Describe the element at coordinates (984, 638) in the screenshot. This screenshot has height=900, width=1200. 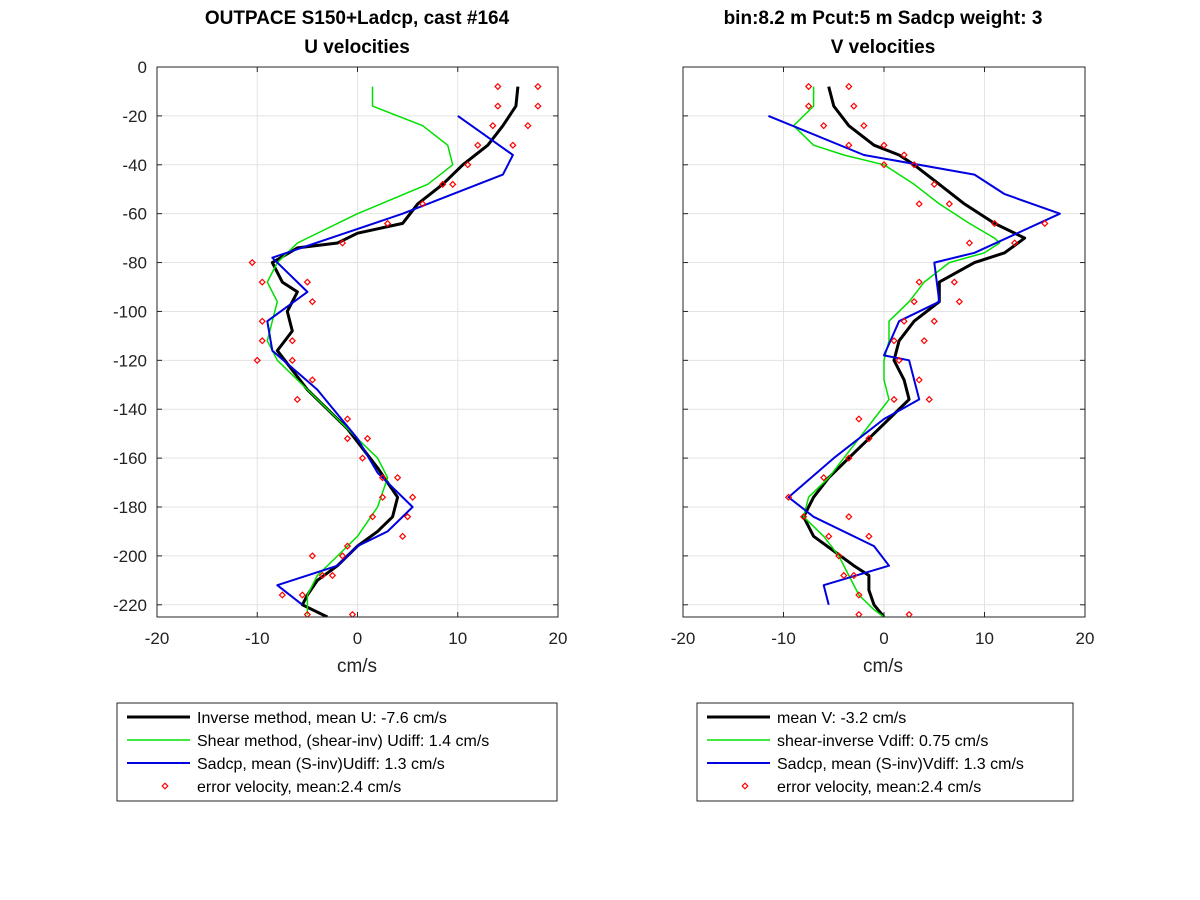
I see `x-tick-label: 10` at that location.